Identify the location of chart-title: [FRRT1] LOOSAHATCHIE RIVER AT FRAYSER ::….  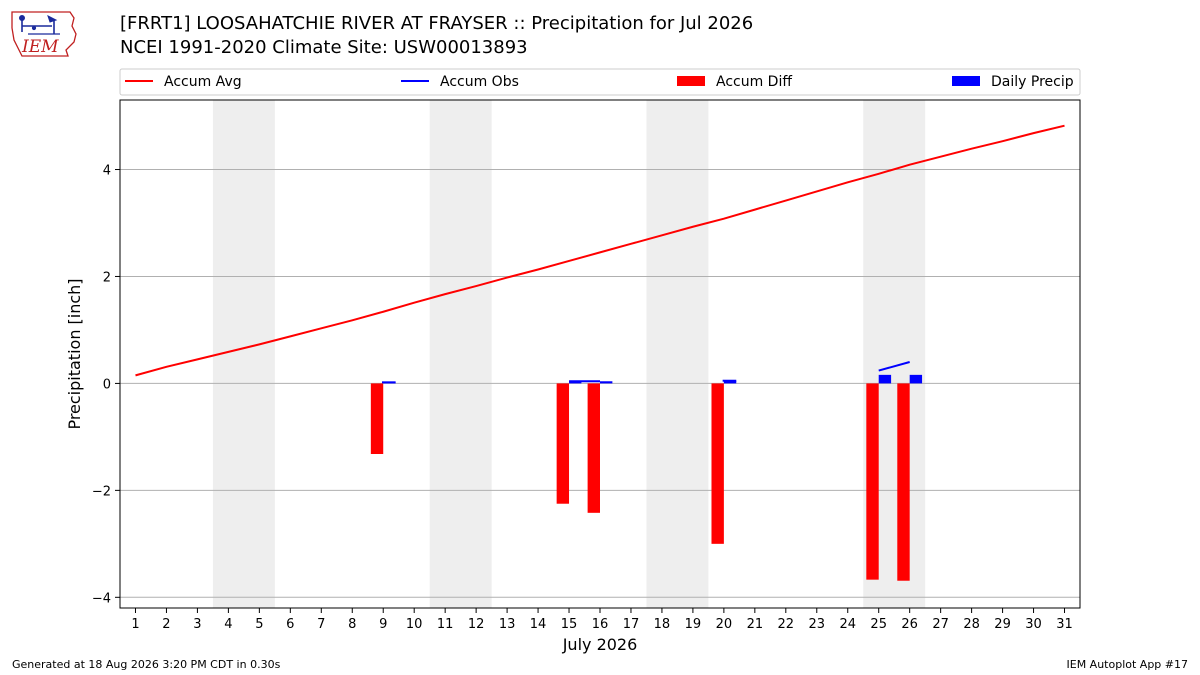
(437, 23).